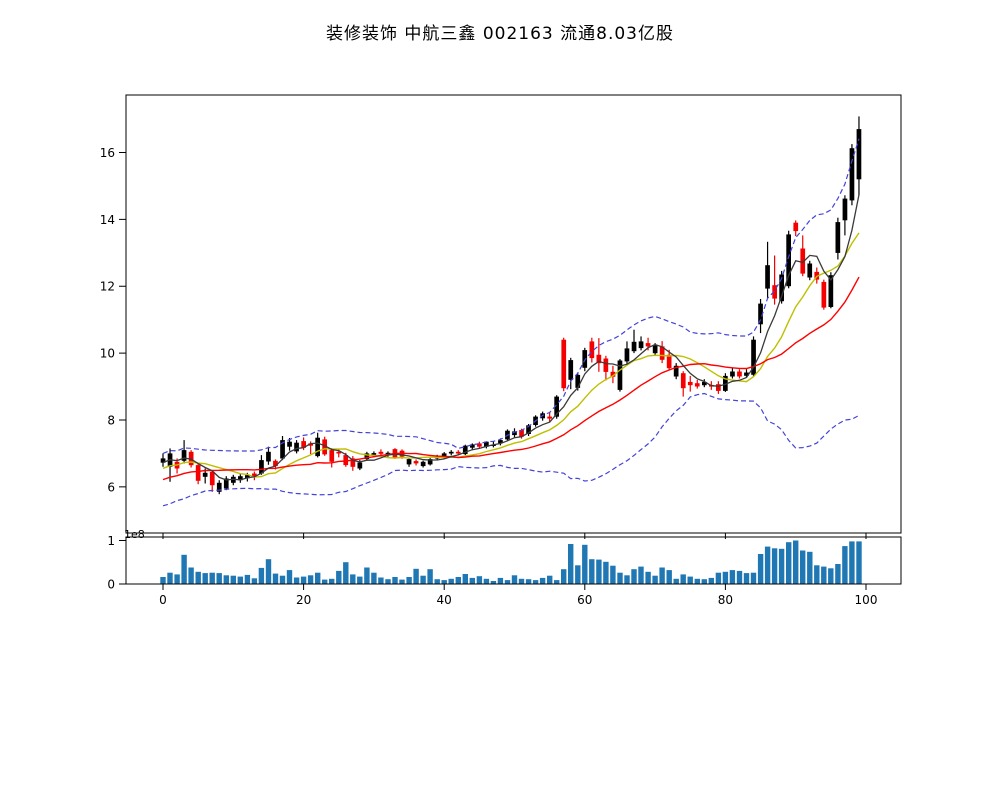 The width and height of the screenshot is (1000, 800). I want to click on price-tick-label: 6, so click(111, 487).